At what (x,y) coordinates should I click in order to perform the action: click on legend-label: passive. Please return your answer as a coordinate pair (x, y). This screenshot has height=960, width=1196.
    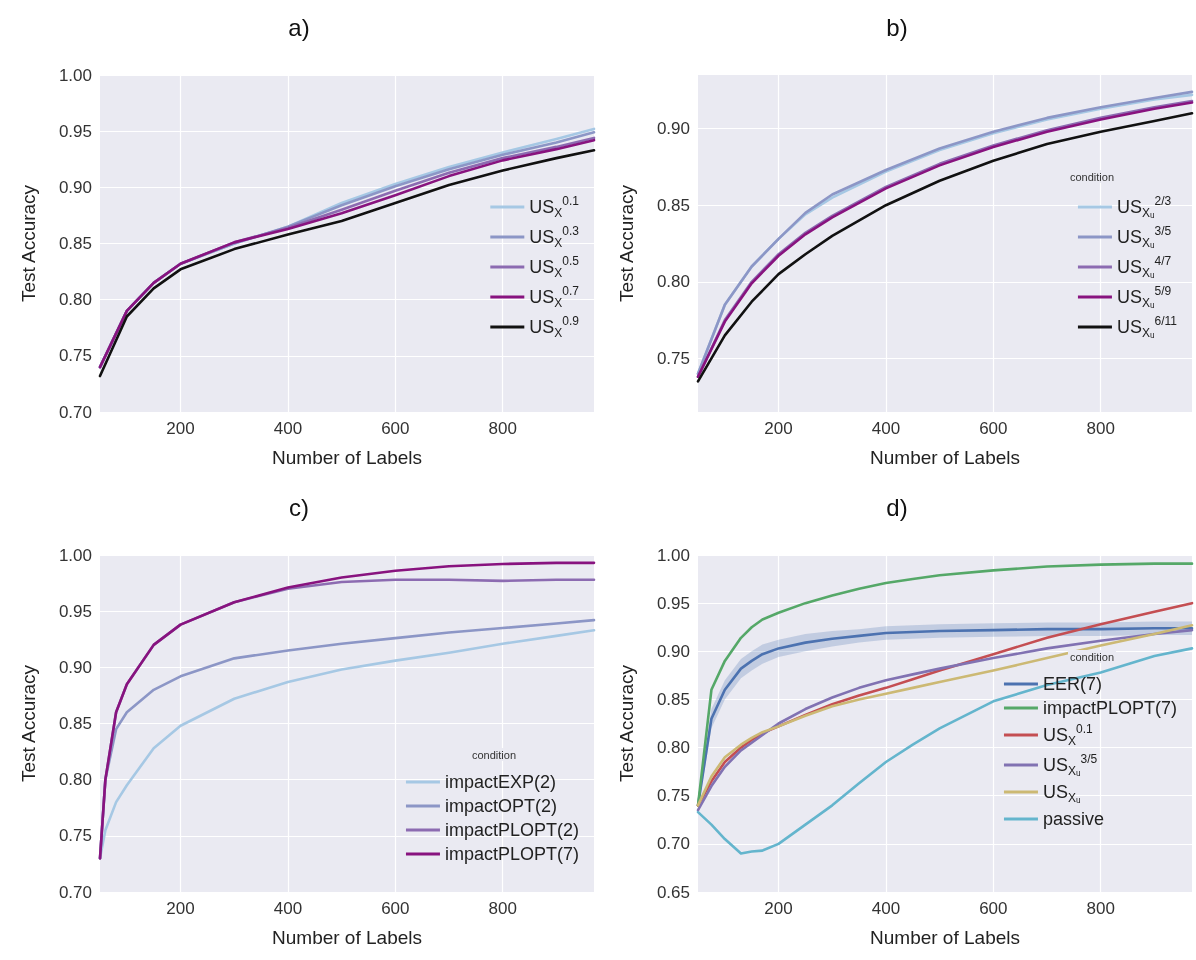
    Looking at the image, I should click on (1073, 819).